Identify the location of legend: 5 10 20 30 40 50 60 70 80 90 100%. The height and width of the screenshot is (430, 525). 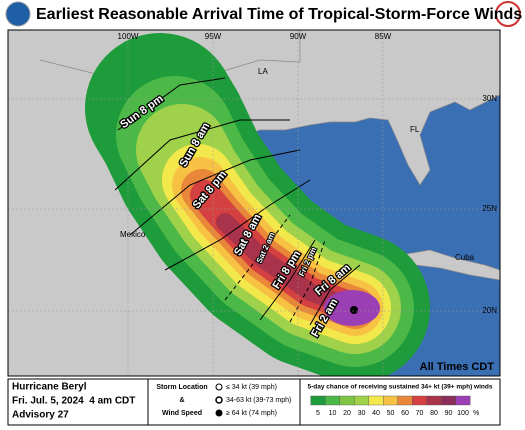
(394, 406).